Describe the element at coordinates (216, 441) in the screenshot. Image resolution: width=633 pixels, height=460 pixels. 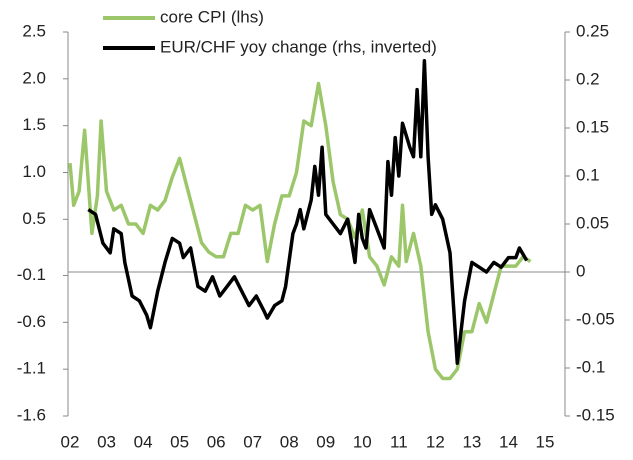
I see `x-tick-label: 06` at that location.